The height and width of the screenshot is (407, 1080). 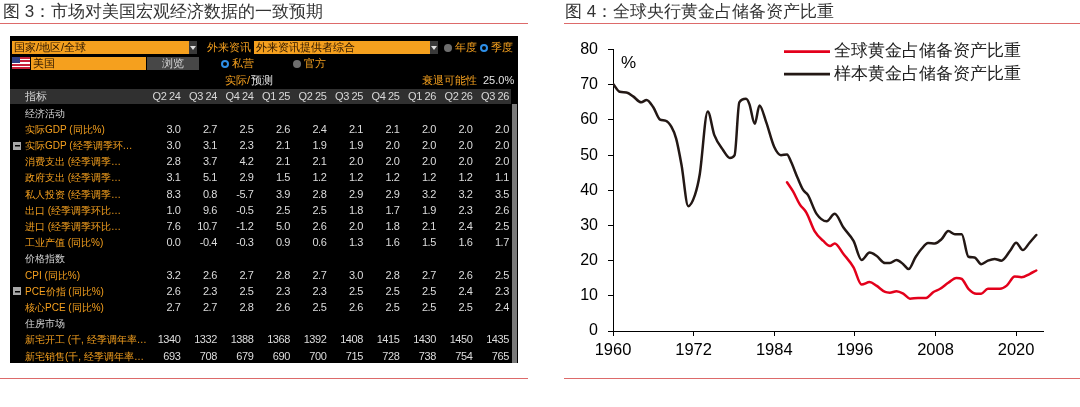 What do you see at coordinates (238, 80) in the screenshot?
I see `text: 实际/` at bounding box center [238, 80].